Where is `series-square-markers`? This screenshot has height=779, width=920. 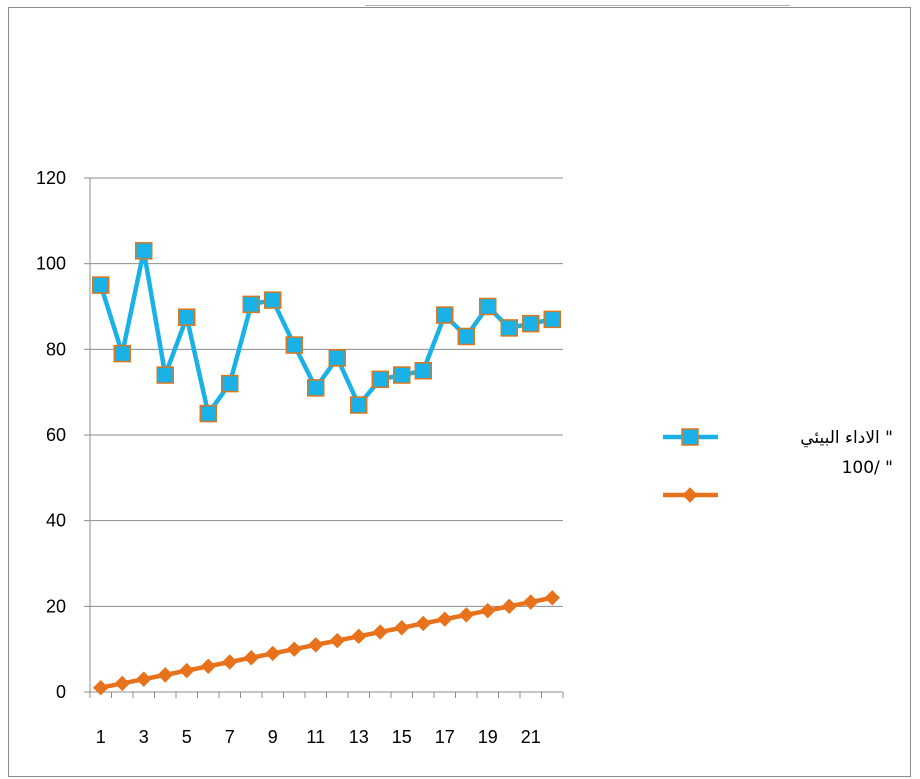 series-square-markers is located at coordinates (326, 332).